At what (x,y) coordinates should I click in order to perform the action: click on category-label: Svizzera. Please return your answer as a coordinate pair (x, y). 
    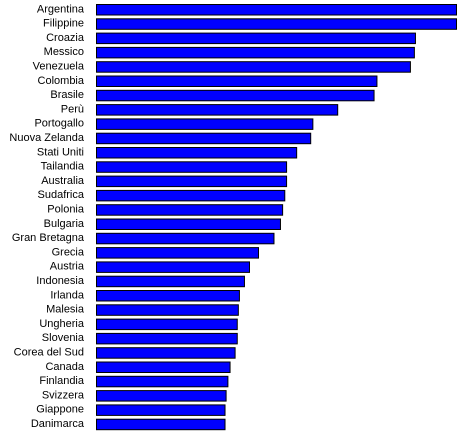
    Looking at the image, I should click on (63, 395).